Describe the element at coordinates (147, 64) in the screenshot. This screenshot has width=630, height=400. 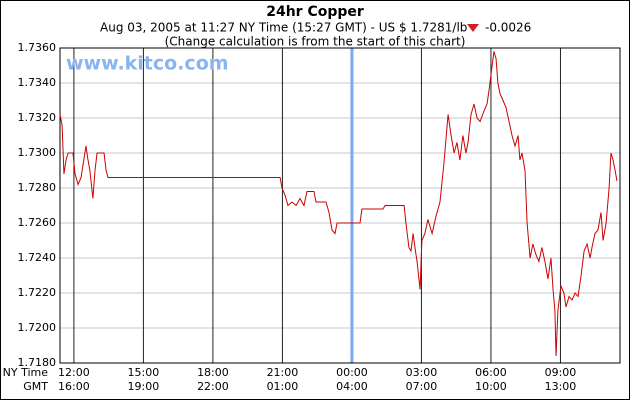
I see `watermark: www.kitco.com` at that location.